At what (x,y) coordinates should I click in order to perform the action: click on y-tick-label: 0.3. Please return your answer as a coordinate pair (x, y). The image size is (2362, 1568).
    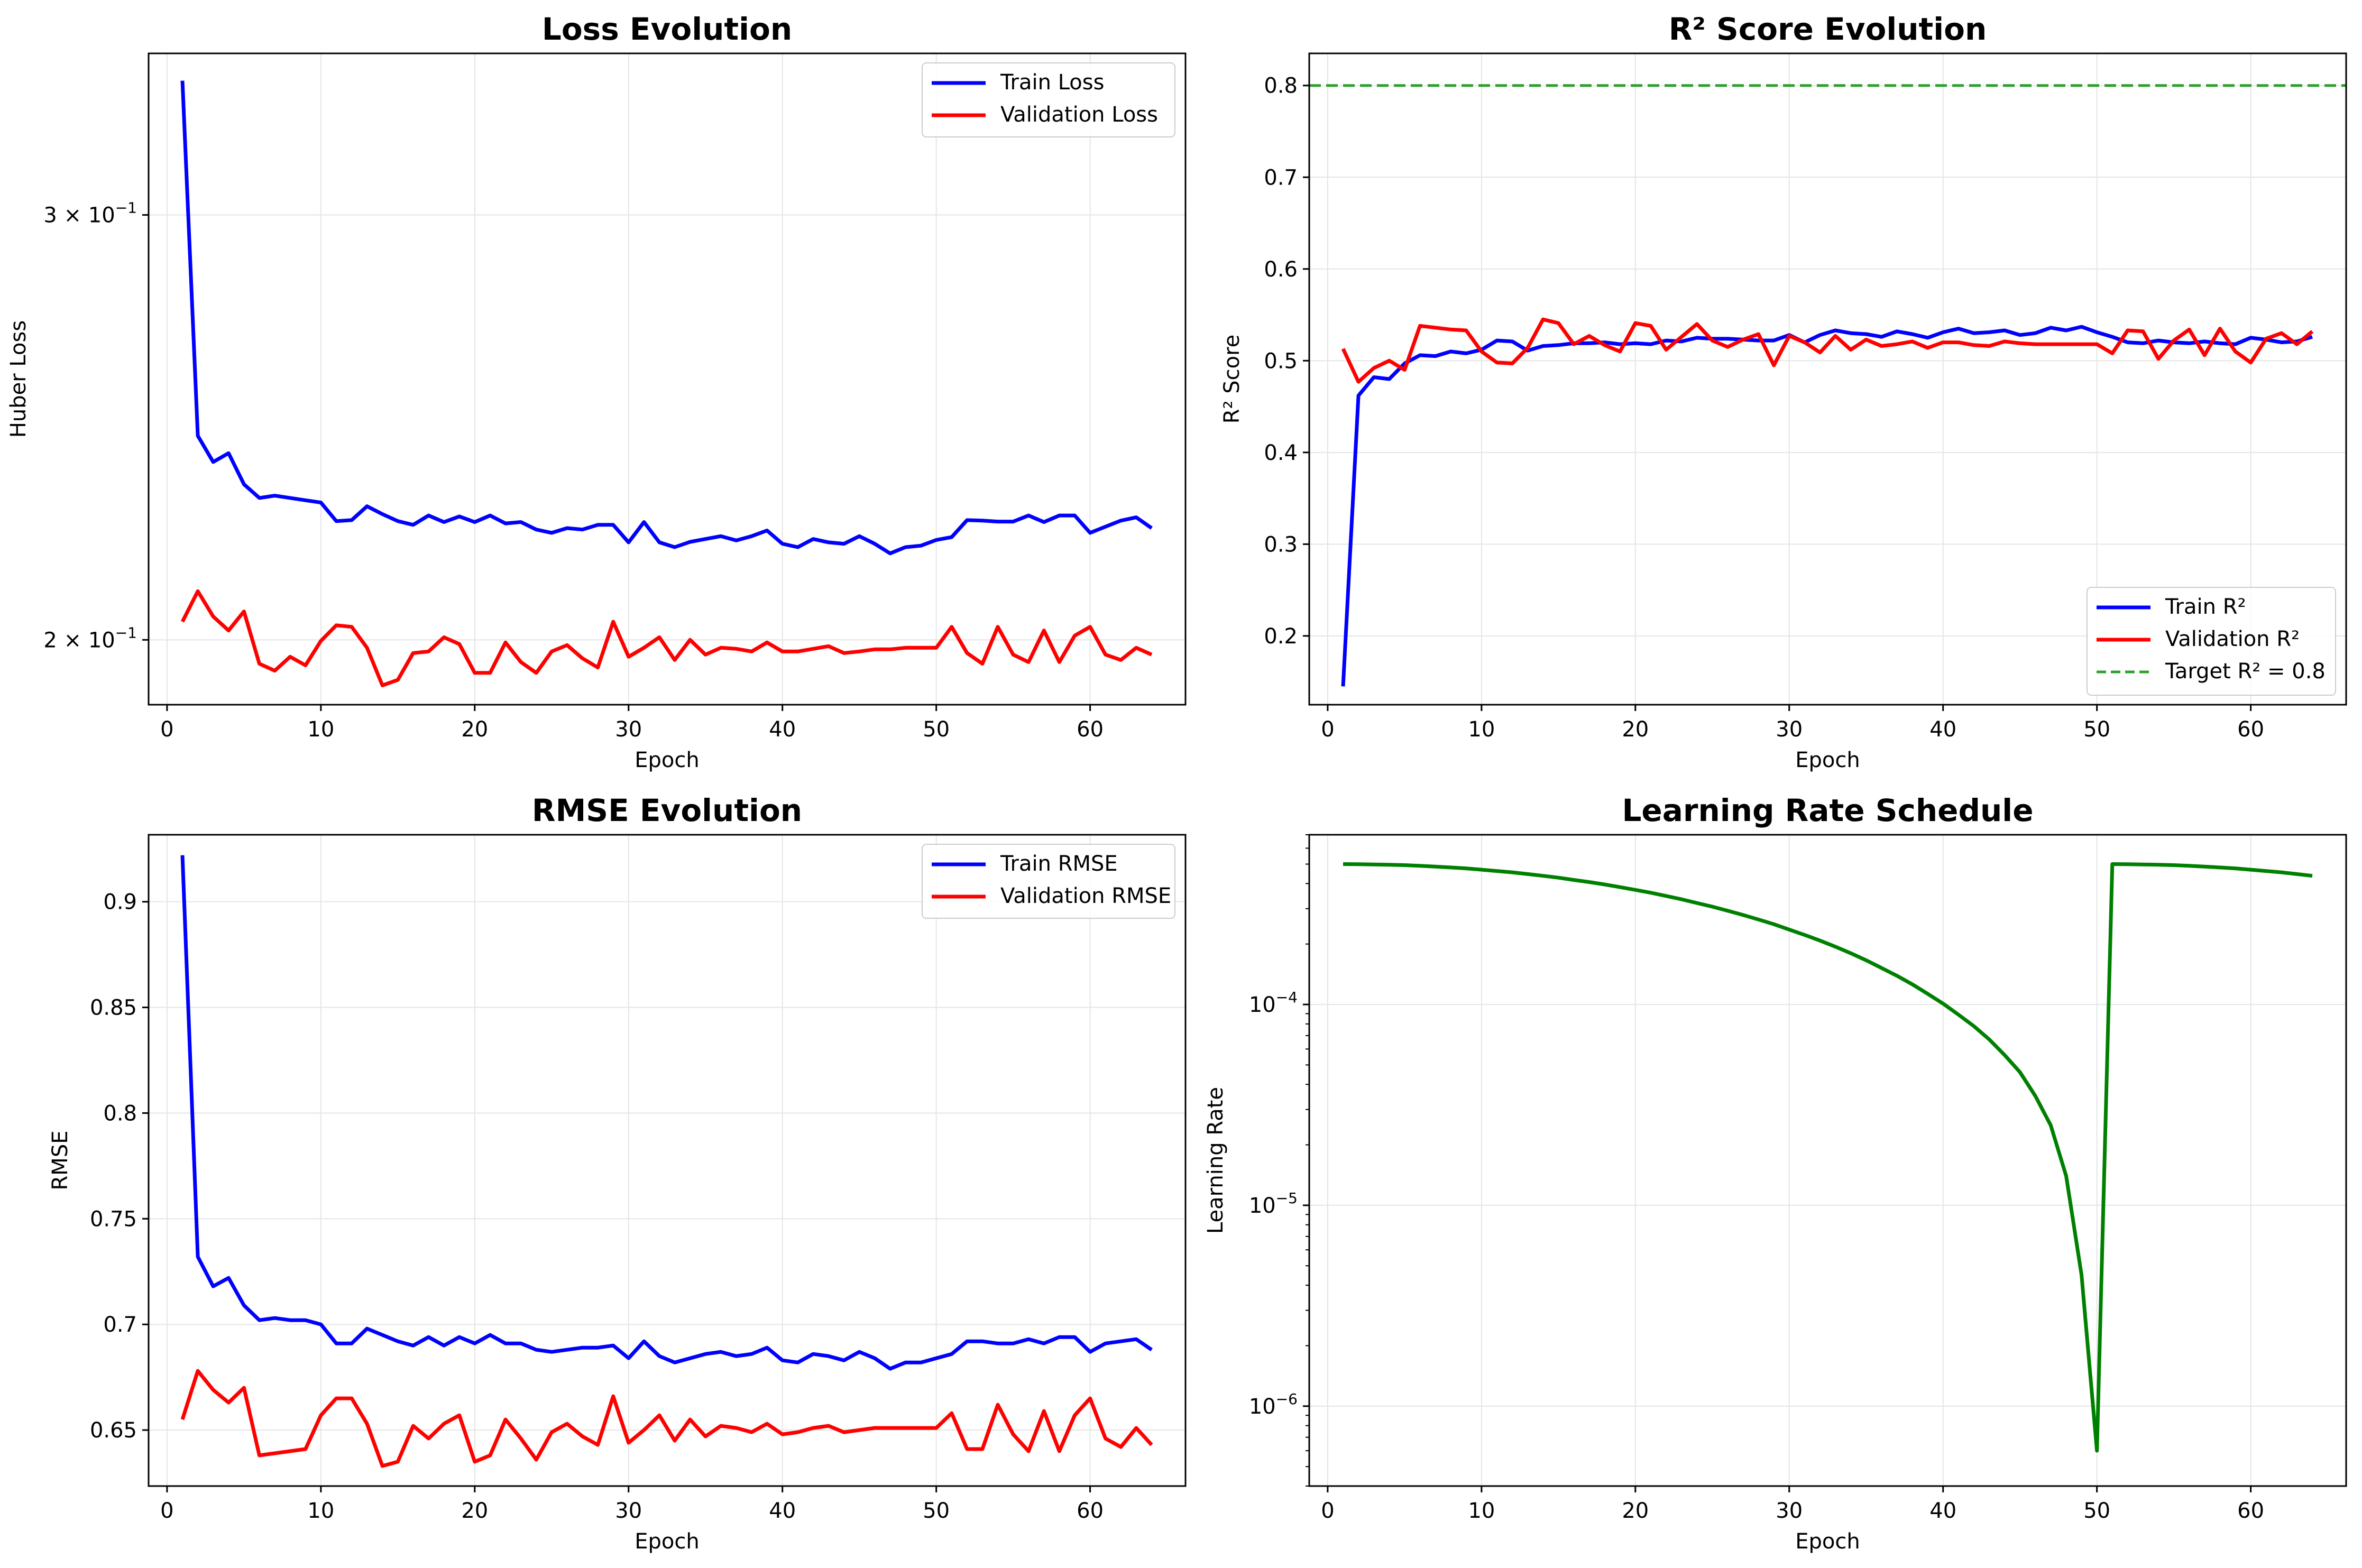
    Looking at the image, I should click on (1281, 544).